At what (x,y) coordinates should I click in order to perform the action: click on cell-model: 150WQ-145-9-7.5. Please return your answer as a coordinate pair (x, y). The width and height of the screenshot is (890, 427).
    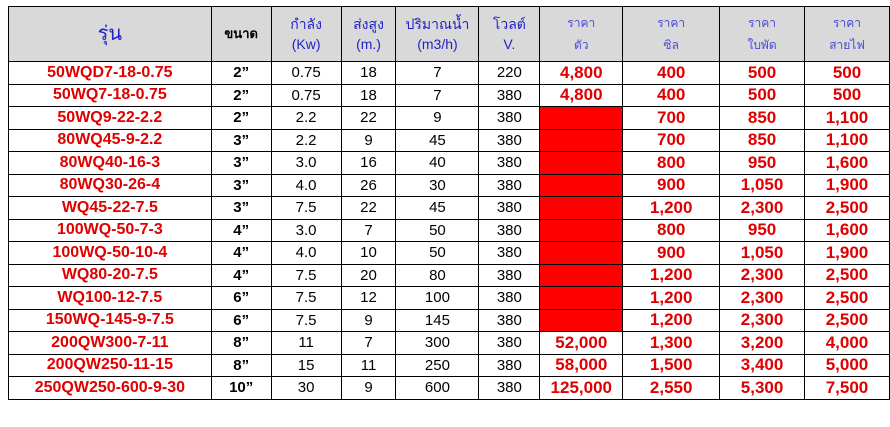
    Looking at the image, I should click on (110, 320).